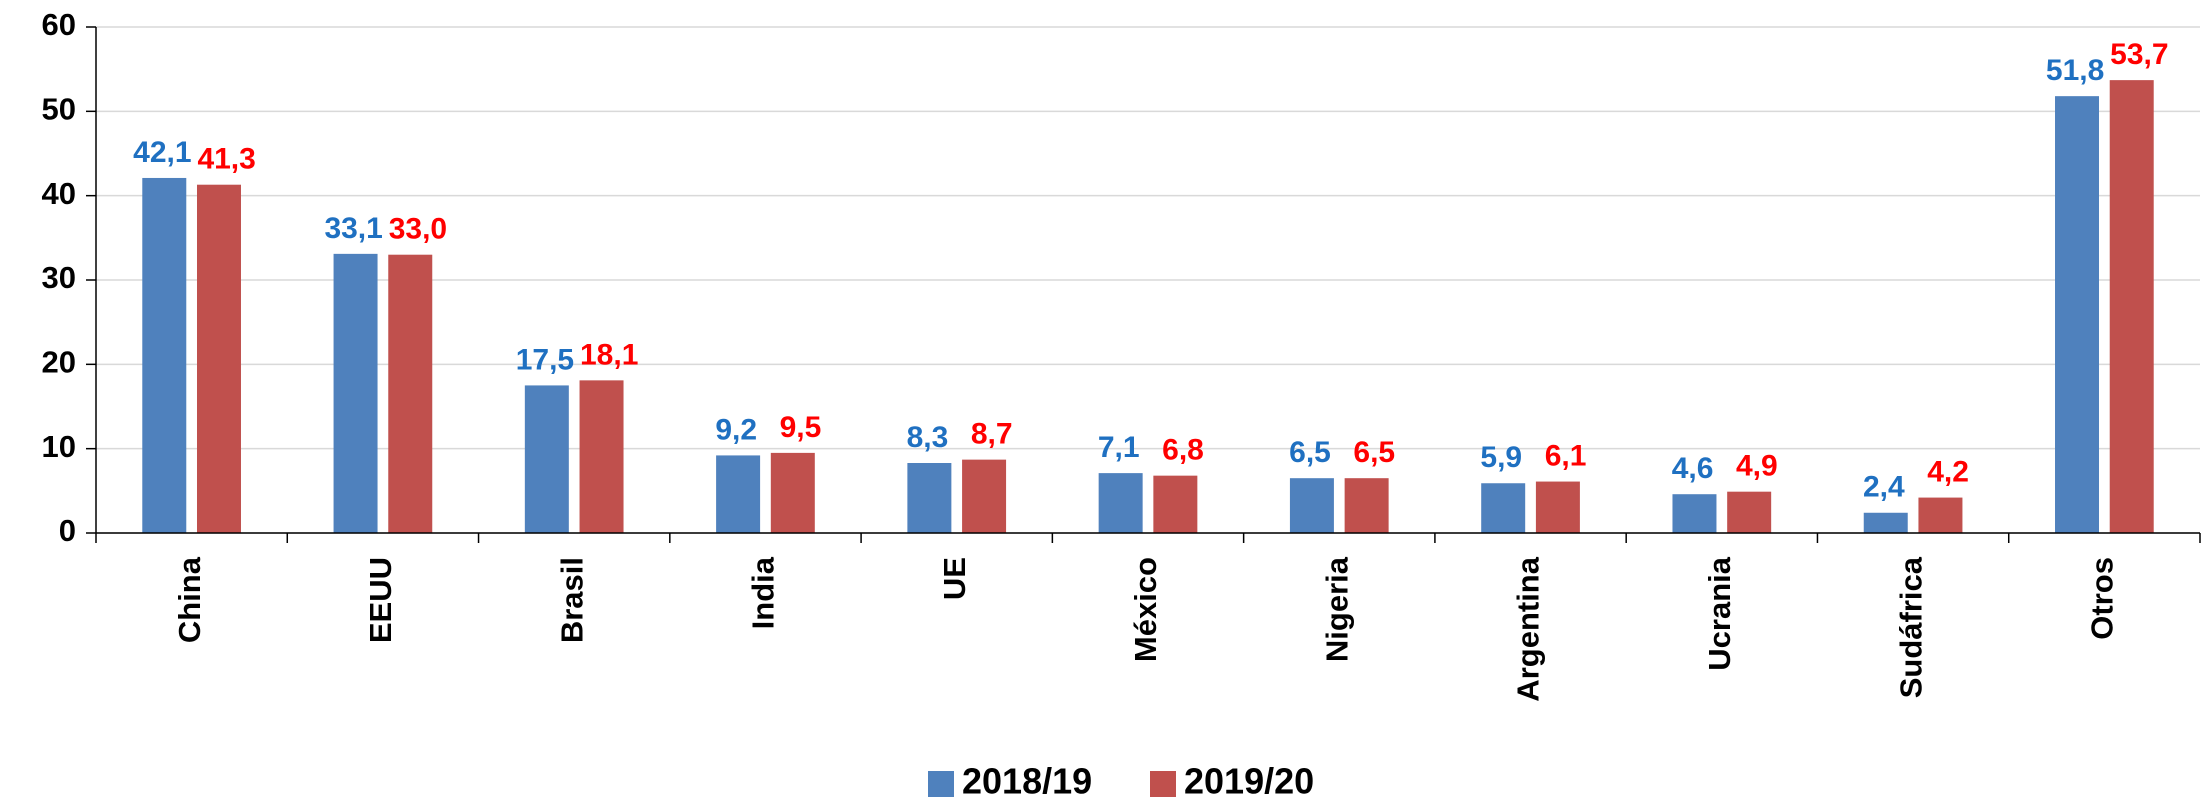  What do you see at coordinates (2075, 70) in the screenshot?
I see `value-label: 51,8` at bounding box center [2075, 70].